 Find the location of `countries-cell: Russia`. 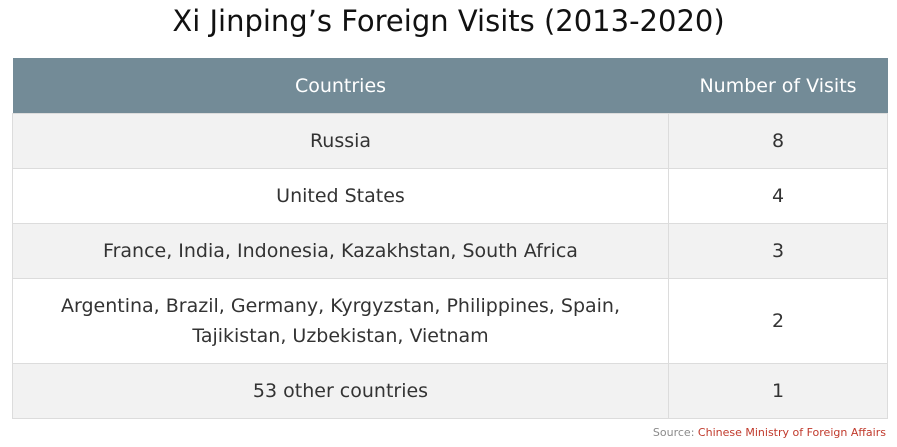

countries-cell: Russia is located at coordinates (341, 141).